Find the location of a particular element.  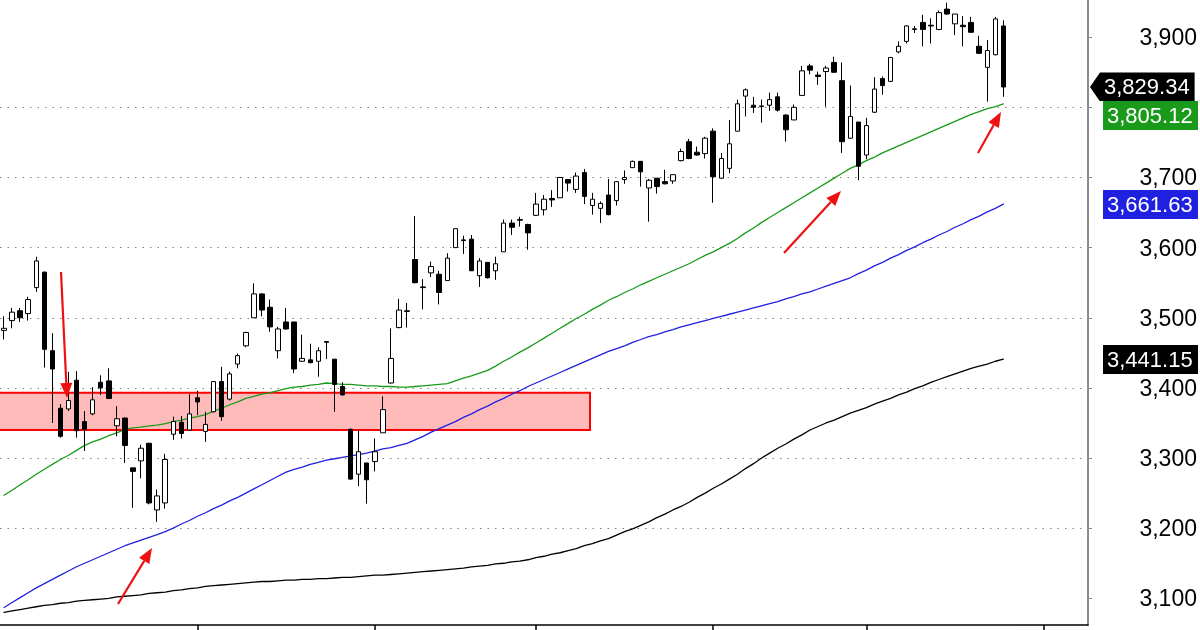

y-tick-label: 3,100 is located at coordinates (1168, 598).